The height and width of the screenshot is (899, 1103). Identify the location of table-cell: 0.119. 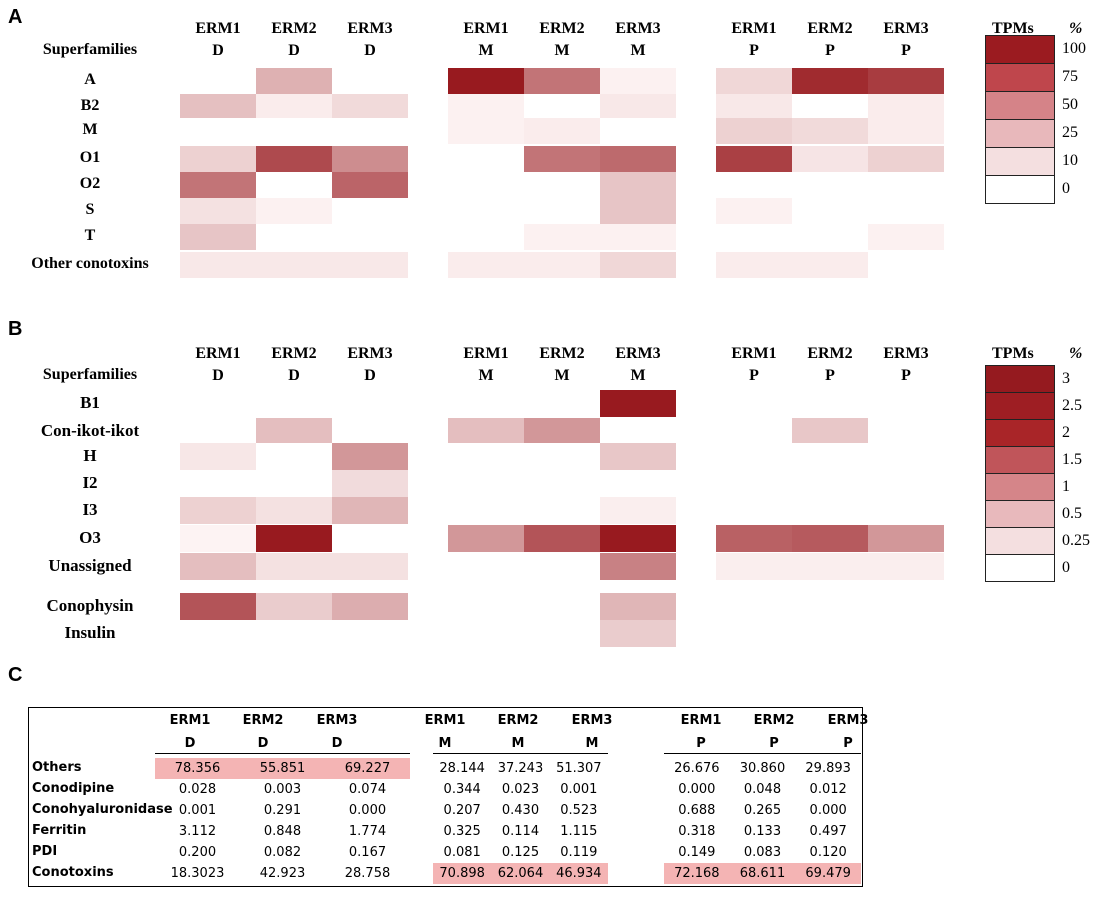
(579, 852).